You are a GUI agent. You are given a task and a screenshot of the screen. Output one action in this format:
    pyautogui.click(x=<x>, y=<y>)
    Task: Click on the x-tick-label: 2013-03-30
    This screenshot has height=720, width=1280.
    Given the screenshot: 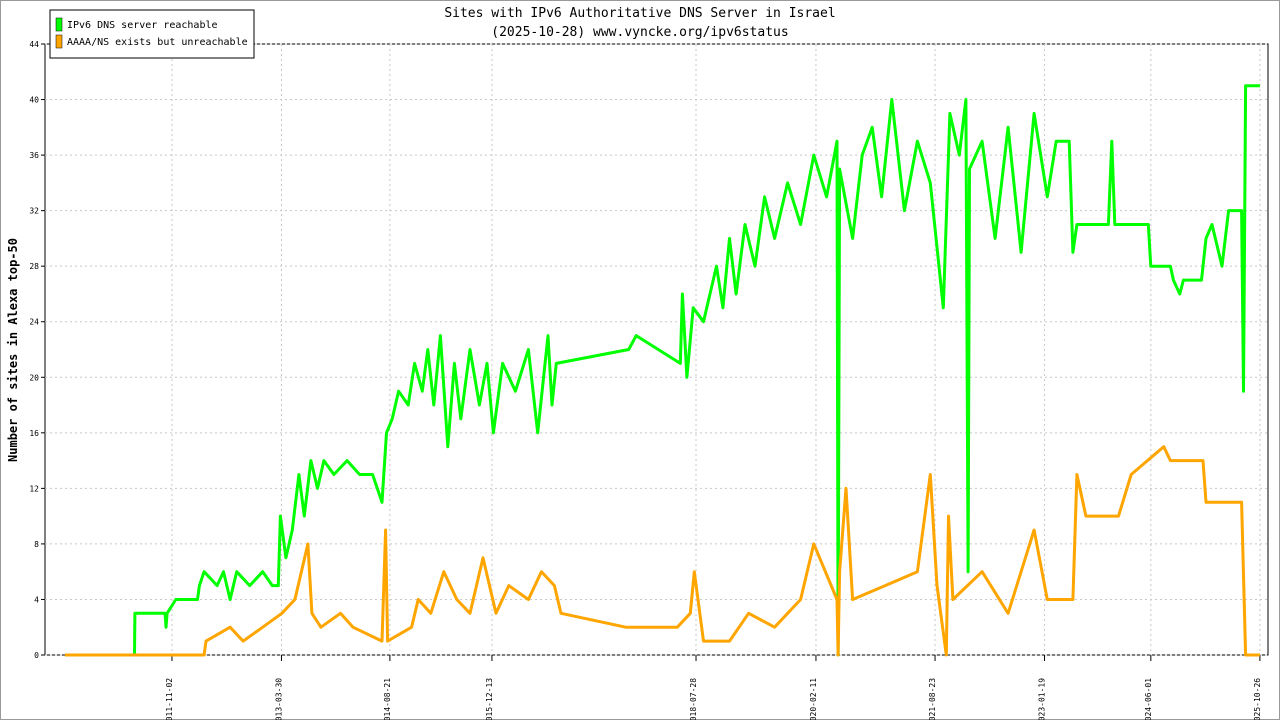 What is the action you would take?
    pyautogui.click(x=278, y=699)
    